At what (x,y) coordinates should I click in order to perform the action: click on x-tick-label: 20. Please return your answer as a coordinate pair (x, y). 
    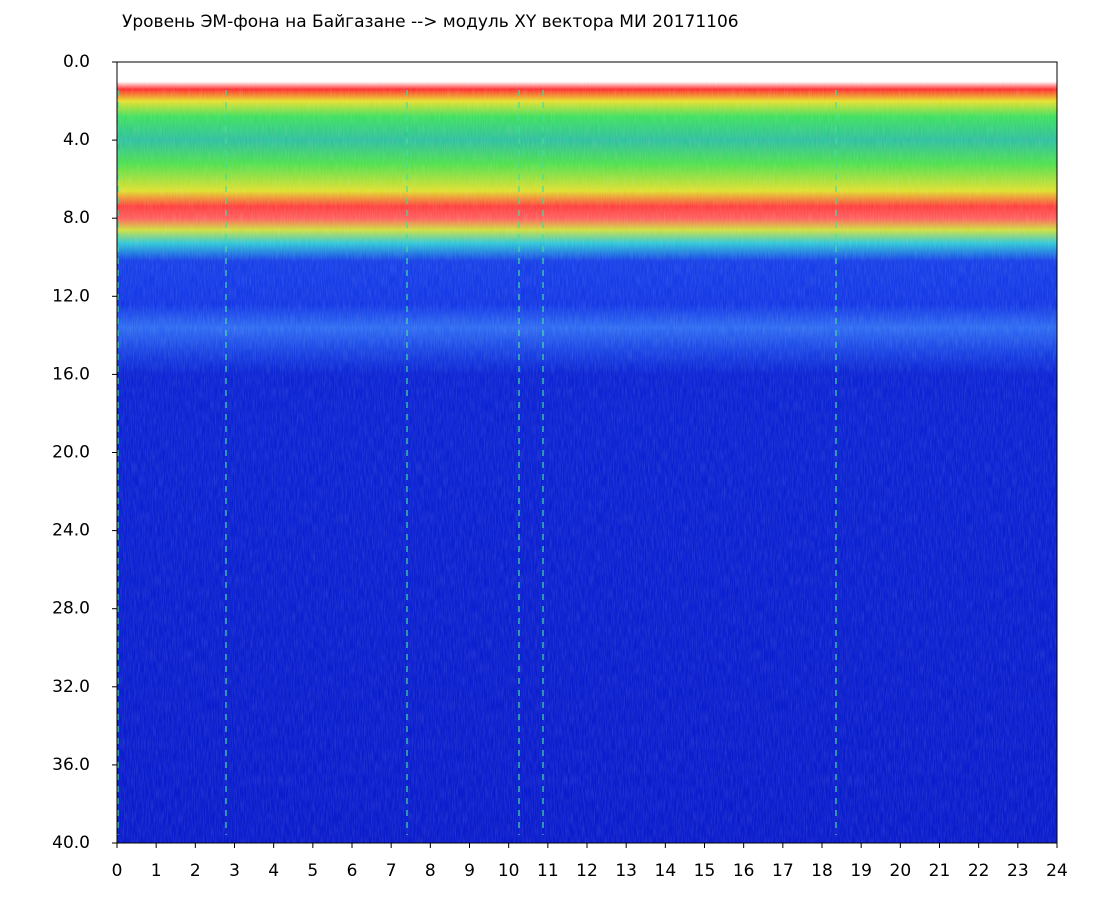
    Looking at the image, I should click on (901, 871).